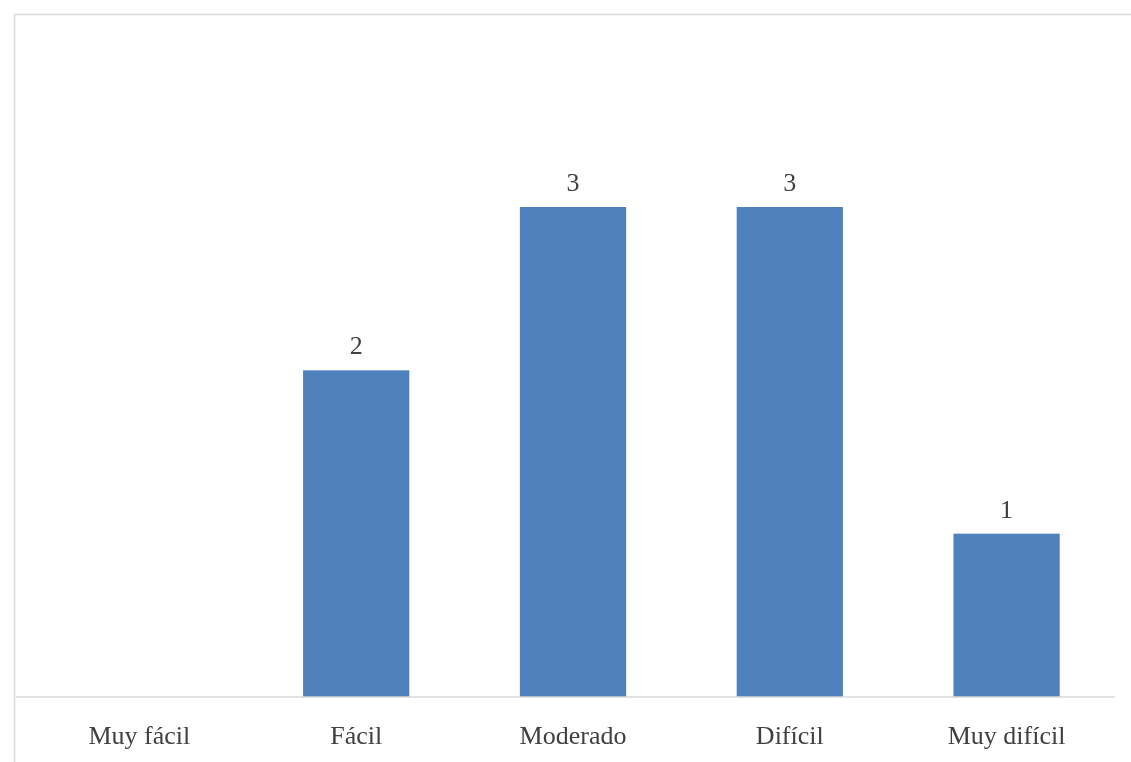 Image resolution: width=1131 pixels, height=762 pixels. I want to click on x-tick-label: Muy fácil, so click(139, 735).